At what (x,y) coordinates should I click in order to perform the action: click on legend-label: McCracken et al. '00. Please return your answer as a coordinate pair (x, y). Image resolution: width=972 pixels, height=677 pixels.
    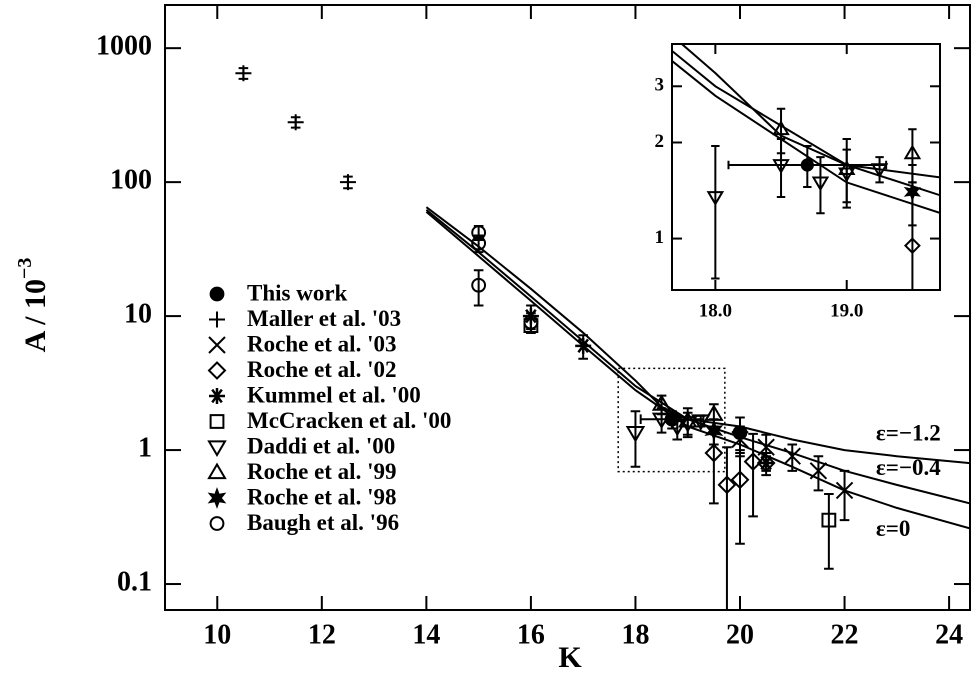
    Looking at the image, I should click on (349, 420).